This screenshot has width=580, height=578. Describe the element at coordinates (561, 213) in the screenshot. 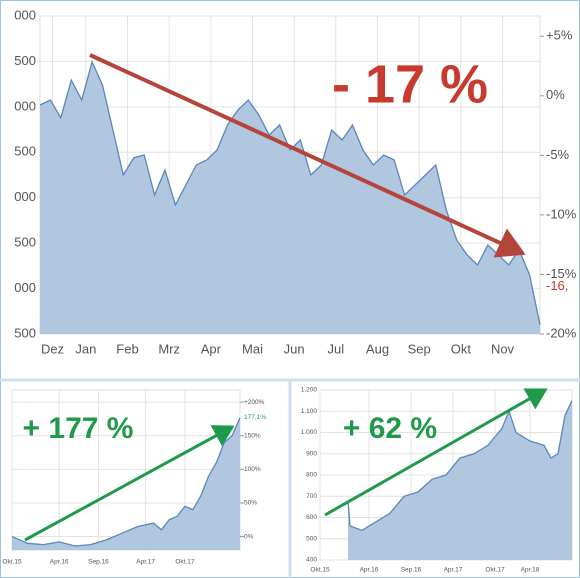

I see `y2-tick-label: -10%` at that location.